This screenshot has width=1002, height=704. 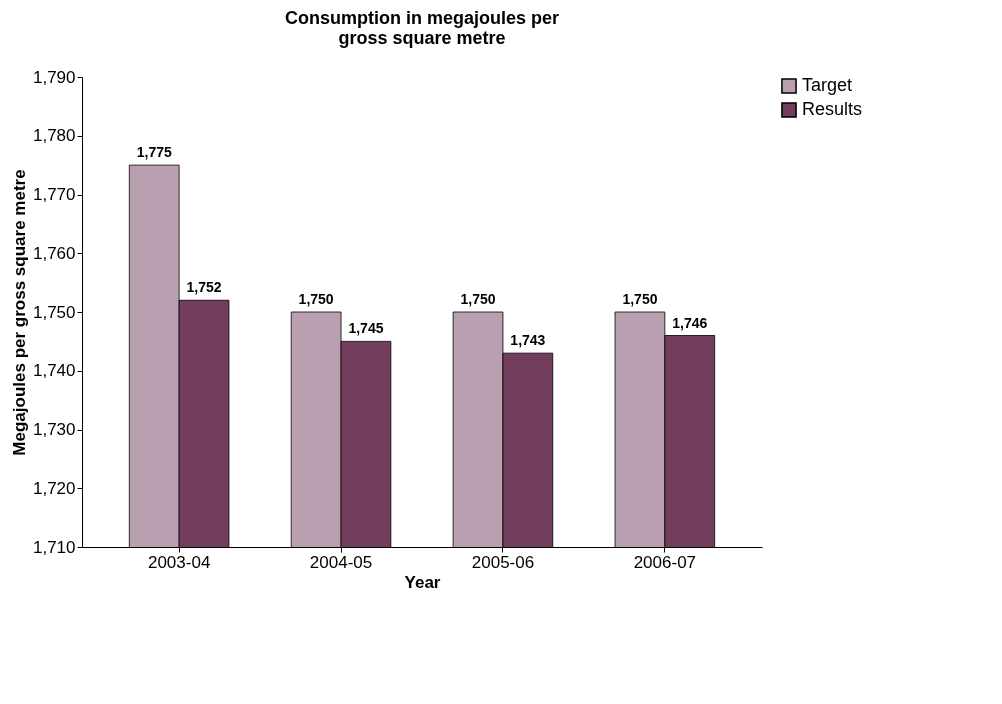 What do you see at coordinates (366, 328) in the screenshot?
I see `data-label: 1,745` at bounding box center [366, 328].